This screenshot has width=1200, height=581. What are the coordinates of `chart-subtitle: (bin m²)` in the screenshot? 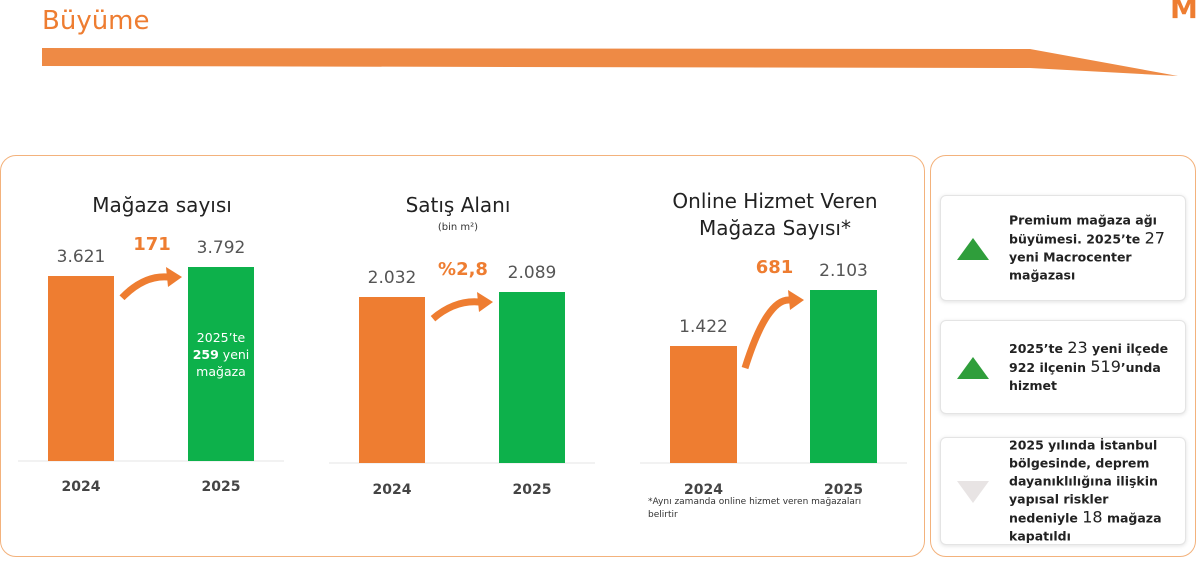 It's located at (458, 227).